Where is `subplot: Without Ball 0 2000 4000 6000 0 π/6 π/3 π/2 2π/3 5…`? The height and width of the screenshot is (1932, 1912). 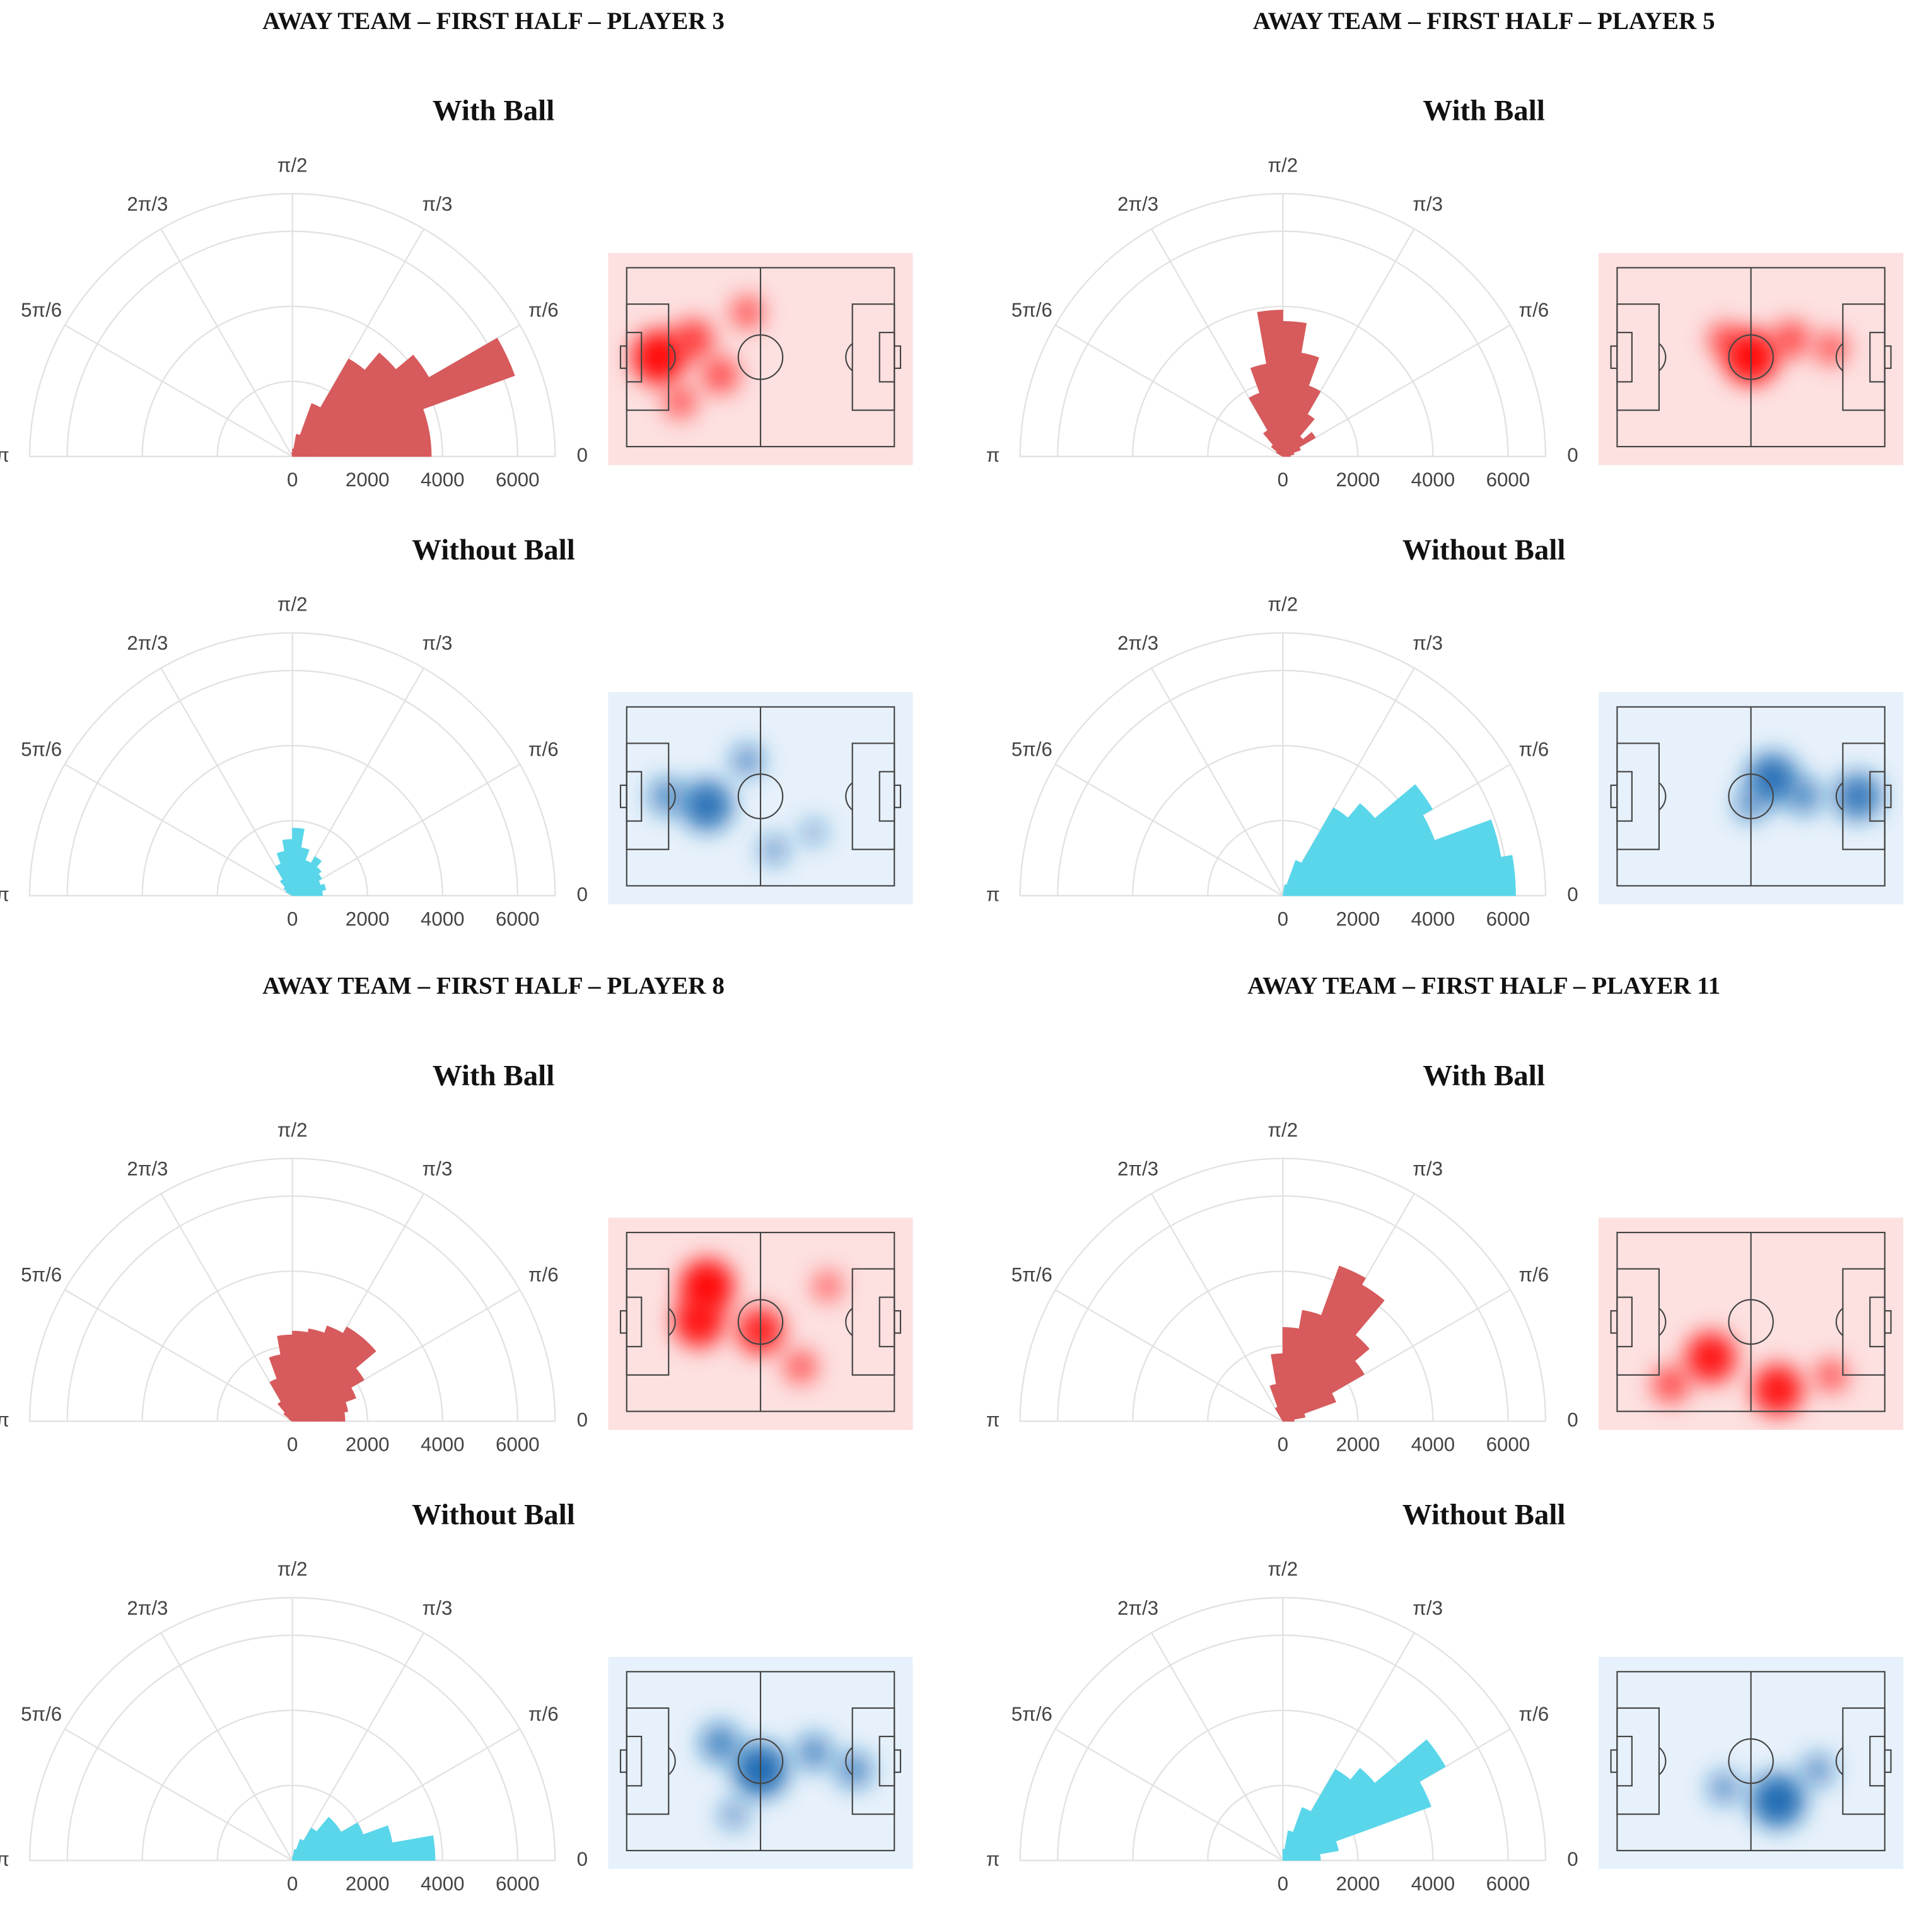
subplot: Without Ball 0 2000 4000 6000 0 π/6 π/3 π/2 2π/3 5… is located at coordinates (457, 732).